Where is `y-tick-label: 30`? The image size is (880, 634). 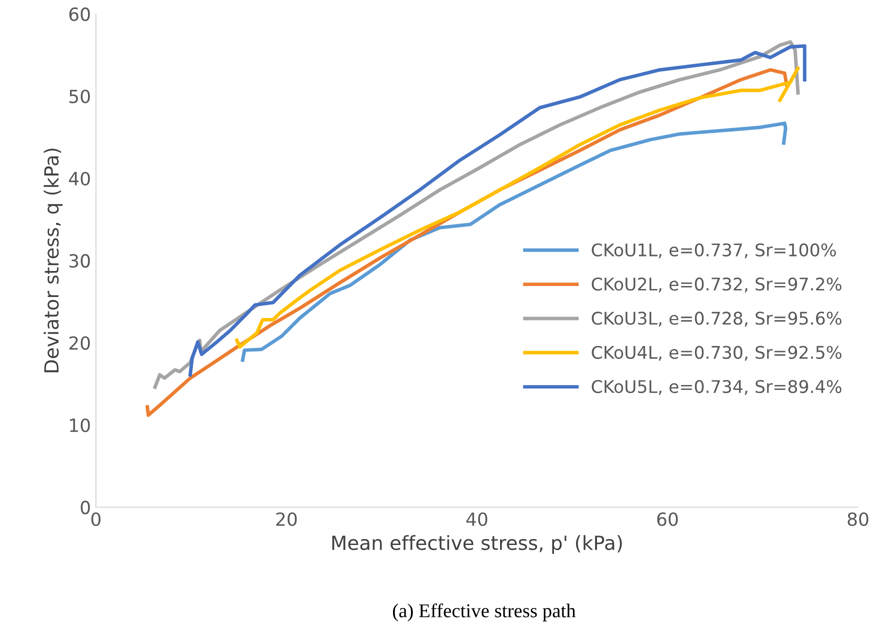 y-tick-label: 30 is located at coordinates (79, 261).